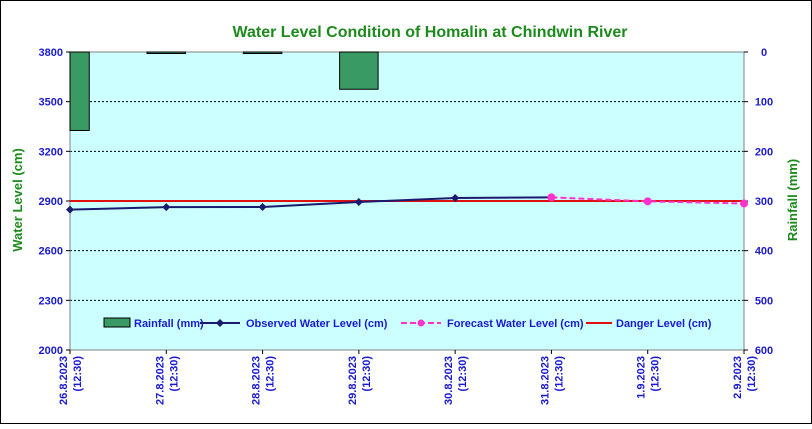 The width and height of the screenshot is (812, 429). Describe the element at coordinates (545, 380) in the screenshot. I see `x-tick-label-date: 31.8.2023` at that location.